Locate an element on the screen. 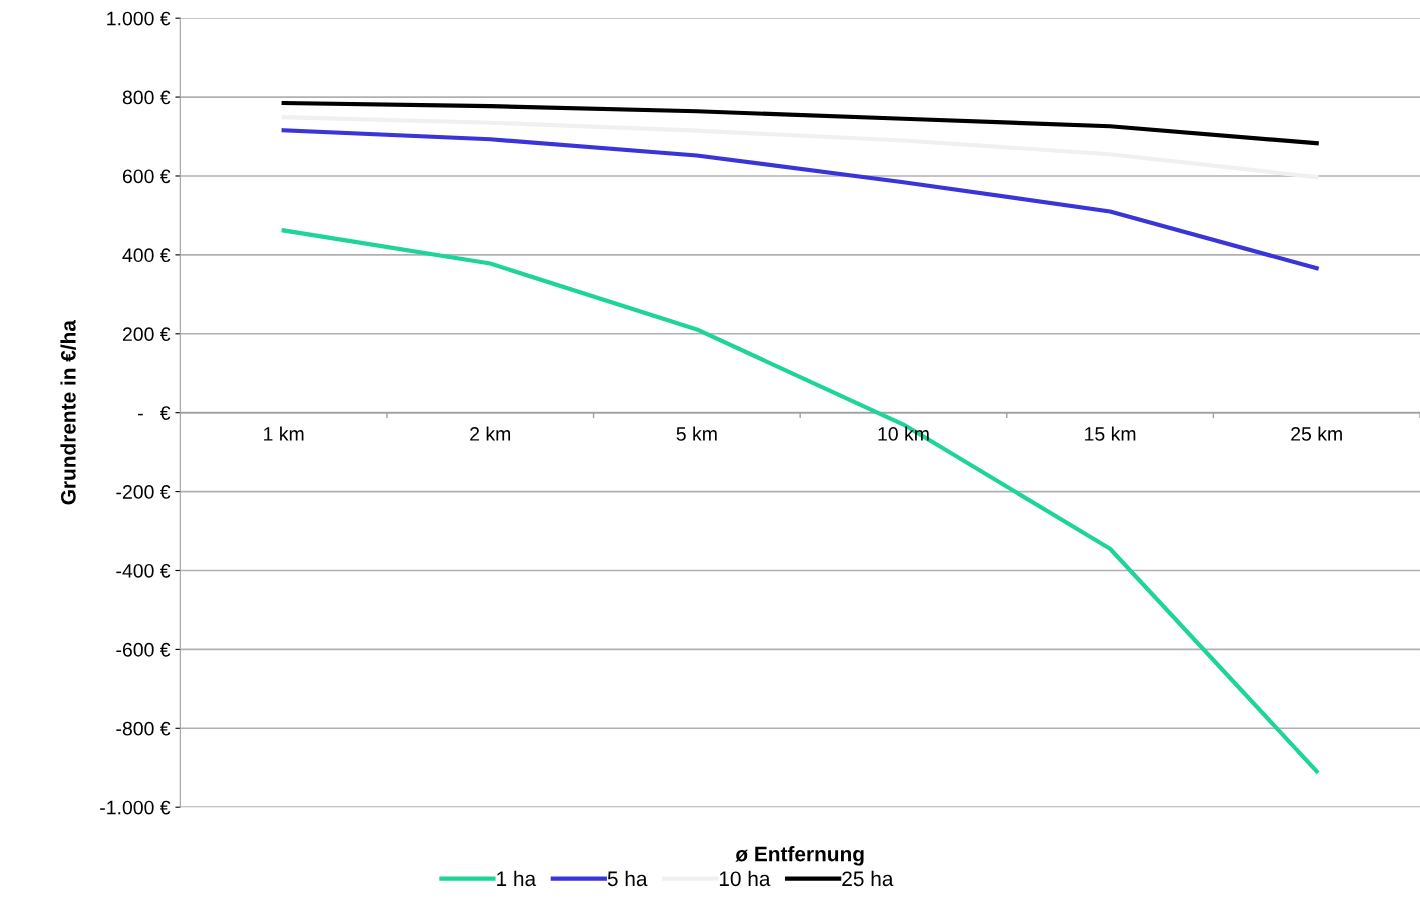  x-tick-label: 15 km is located at coordinates (1110, 433).